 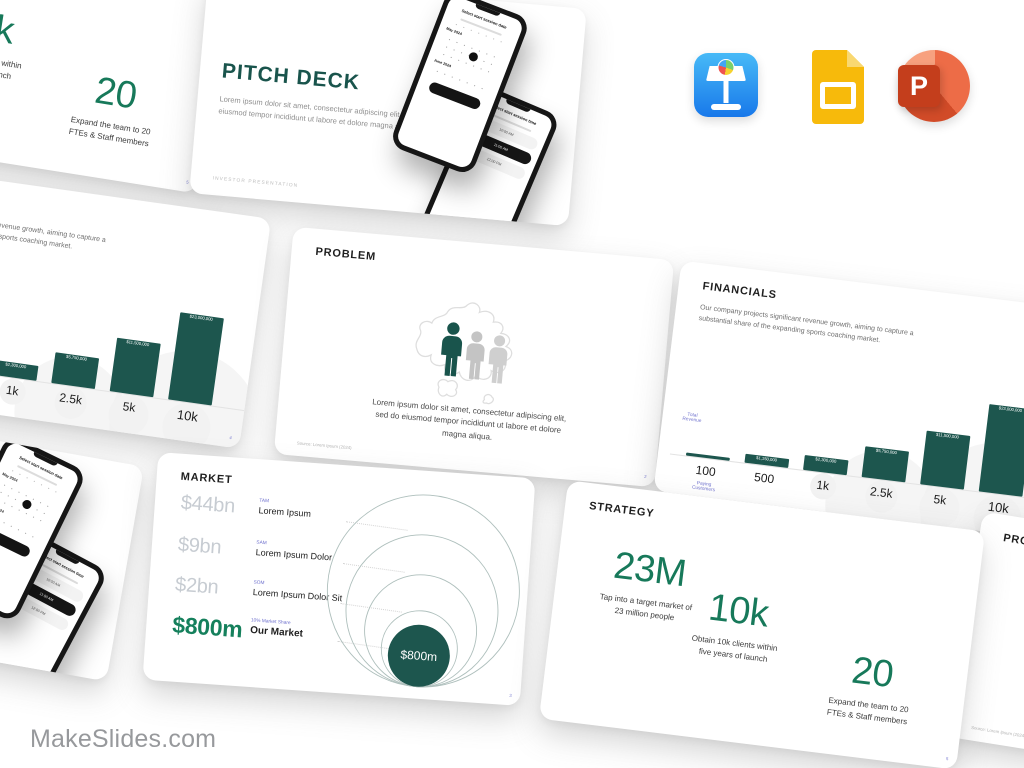 I want to click on our-market-bubble, so click(x=418, y=655).